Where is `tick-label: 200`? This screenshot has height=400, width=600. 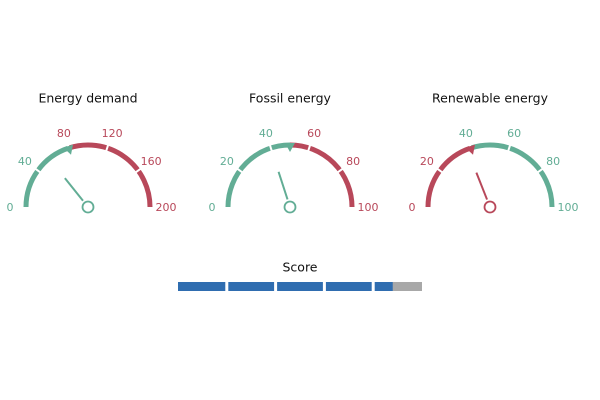
tick-label: 200 is located at coordinates (166, 207).